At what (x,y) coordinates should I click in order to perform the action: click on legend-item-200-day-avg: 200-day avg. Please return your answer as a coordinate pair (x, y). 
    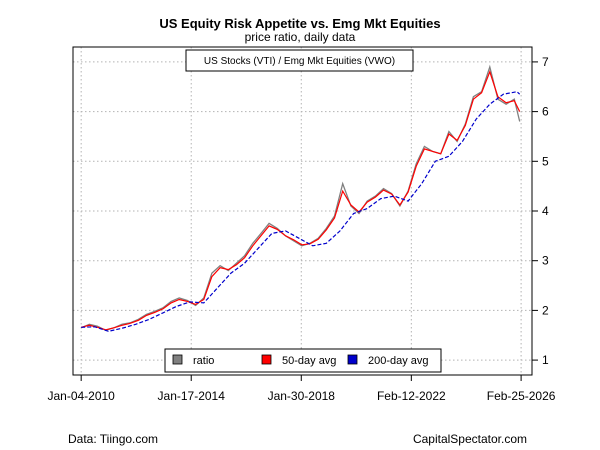
    Looking at the image, I should click on (388, 360).